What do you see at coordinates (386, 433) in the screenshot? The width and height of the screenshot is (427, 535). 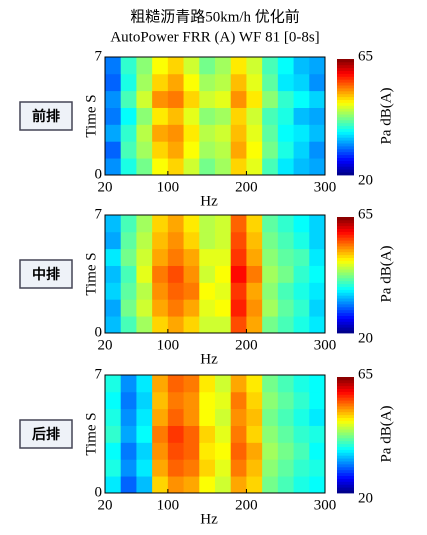 I see `colorbar-label: Pa dB(A)` at bounding box center [386, 433].